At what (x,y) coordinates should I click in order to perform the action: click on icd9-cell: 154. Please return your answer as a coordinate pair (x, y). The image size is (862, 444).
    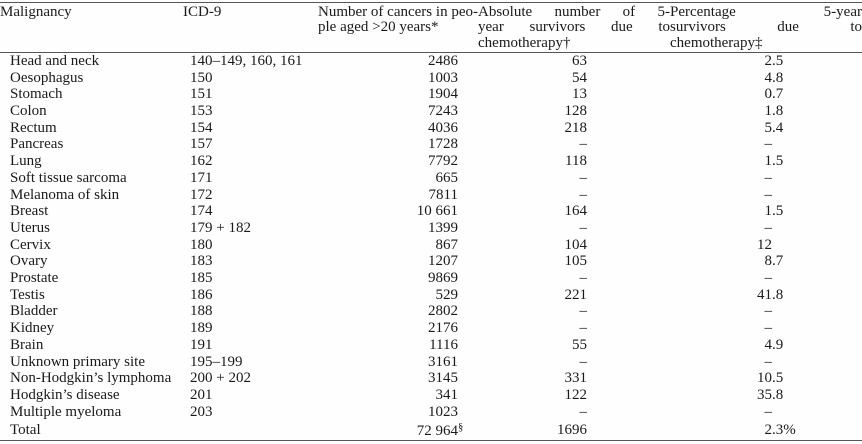
    Looking at the image, I should click on (201, 127).